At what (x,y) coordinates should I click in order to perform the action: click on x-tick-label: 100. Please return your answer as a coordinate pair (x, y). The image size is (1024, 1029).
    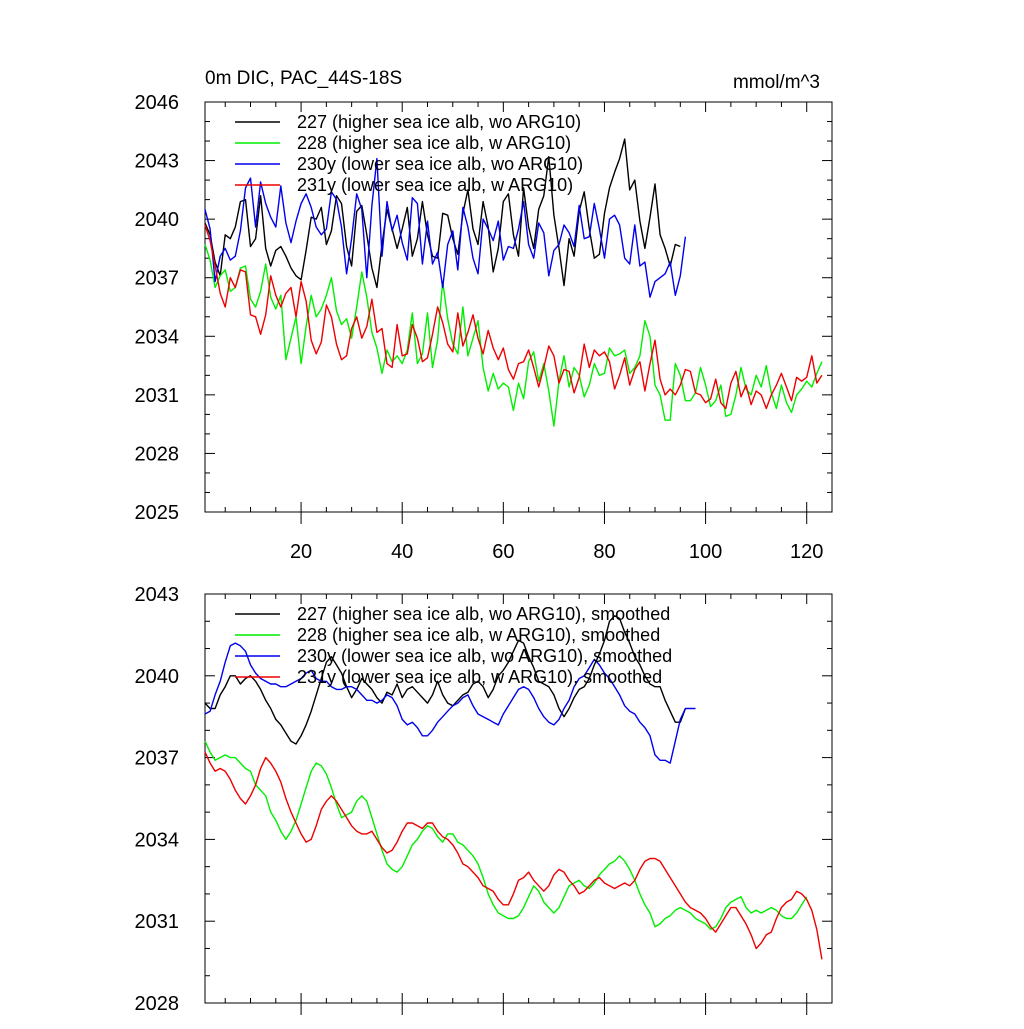
    Looking at the image, I should click on (705, 552).